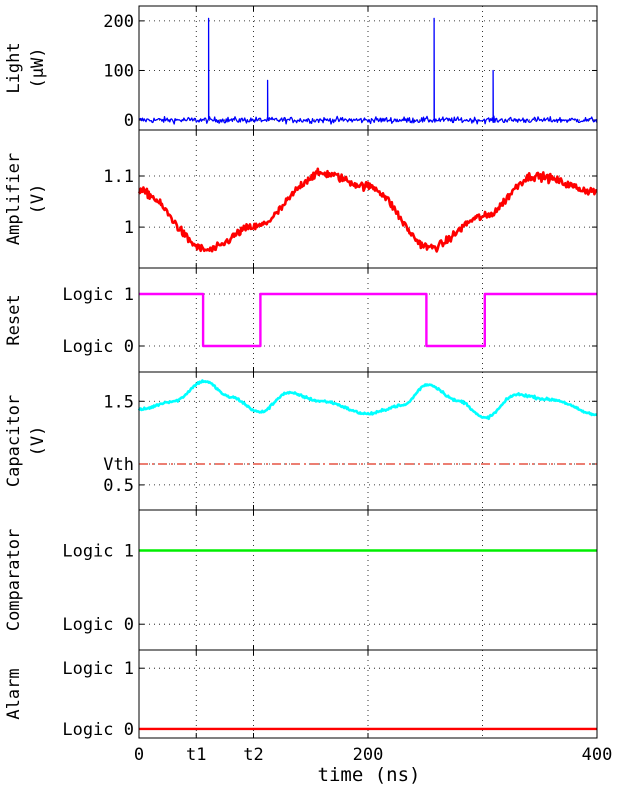 This screenshot has width=619, height=791. What do you see at coordinates (14, 693) in the screenshot?
I see `y-axis-label: Alarm` at bounding box center [14, 693].